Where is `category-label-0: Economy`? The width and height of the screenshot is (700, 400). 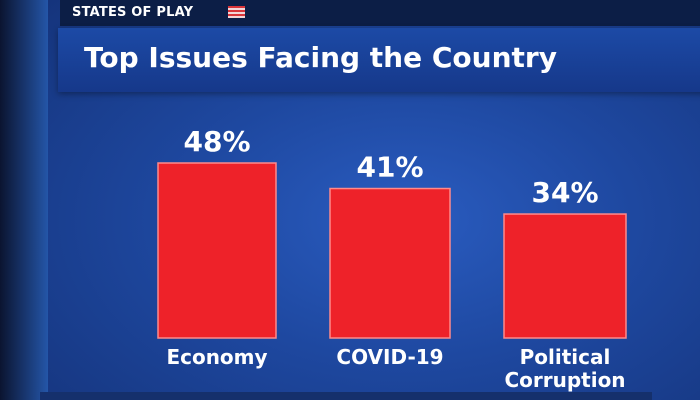 category-label-0: Economy is located at coordinates (216, 357).